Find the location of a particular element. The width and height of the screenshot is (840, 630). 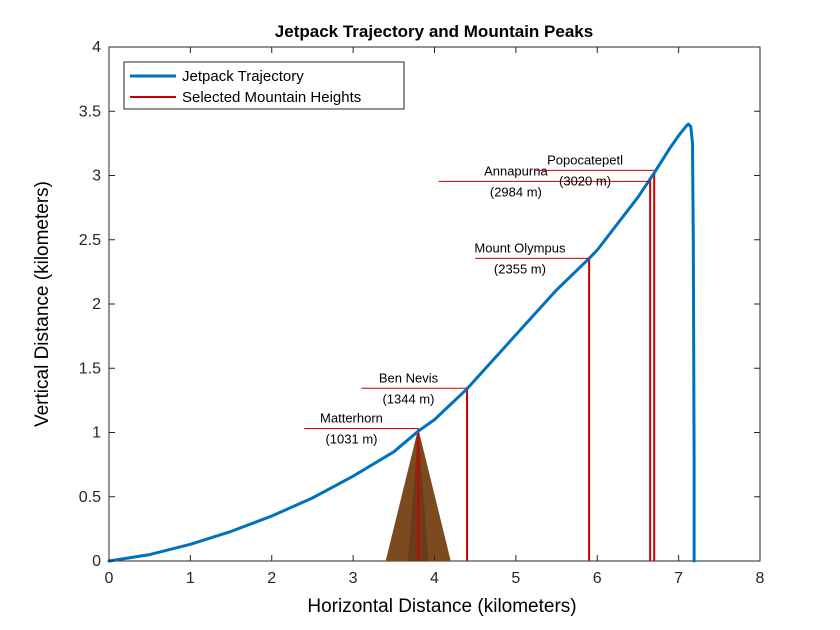

y-axis-title: Vertical Distance (kilometers) is located at coordinates (42, 304).